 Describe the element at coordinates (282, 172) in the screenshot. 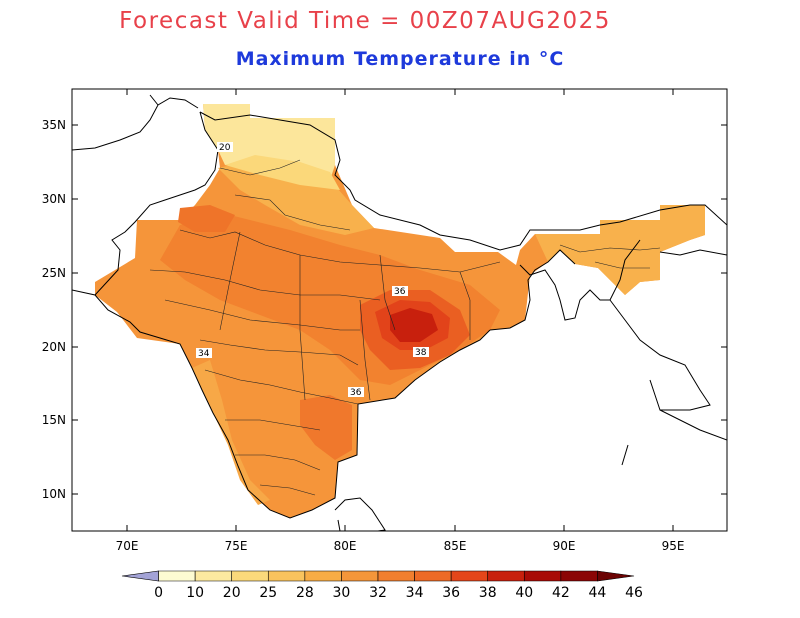

I see `kashmir-mid-fill` at that location.